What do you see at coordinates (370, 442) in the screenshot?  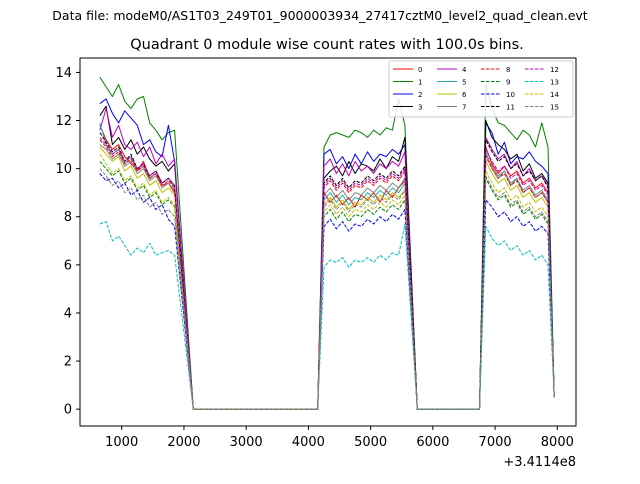 I see `x-tick-label: 5000` at bounding box center [370, 442].